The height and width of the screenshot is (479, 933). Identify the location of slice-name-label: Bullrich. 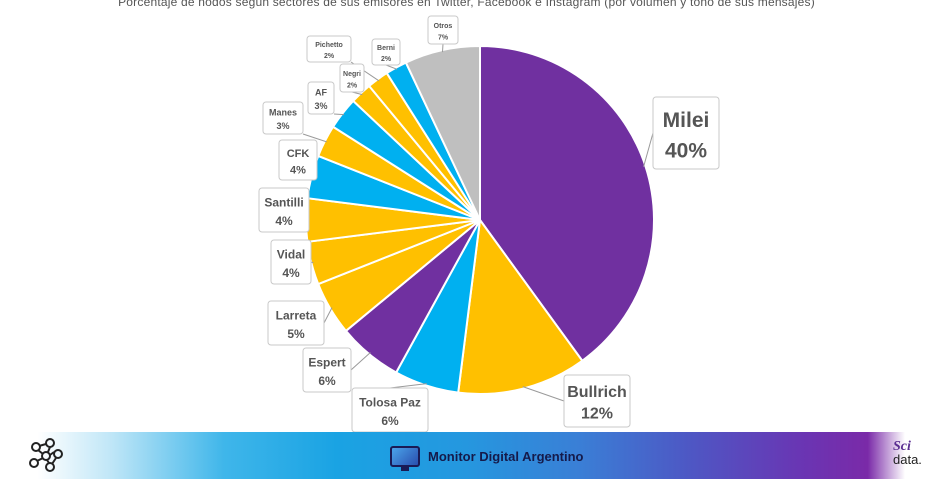
(597, 392).